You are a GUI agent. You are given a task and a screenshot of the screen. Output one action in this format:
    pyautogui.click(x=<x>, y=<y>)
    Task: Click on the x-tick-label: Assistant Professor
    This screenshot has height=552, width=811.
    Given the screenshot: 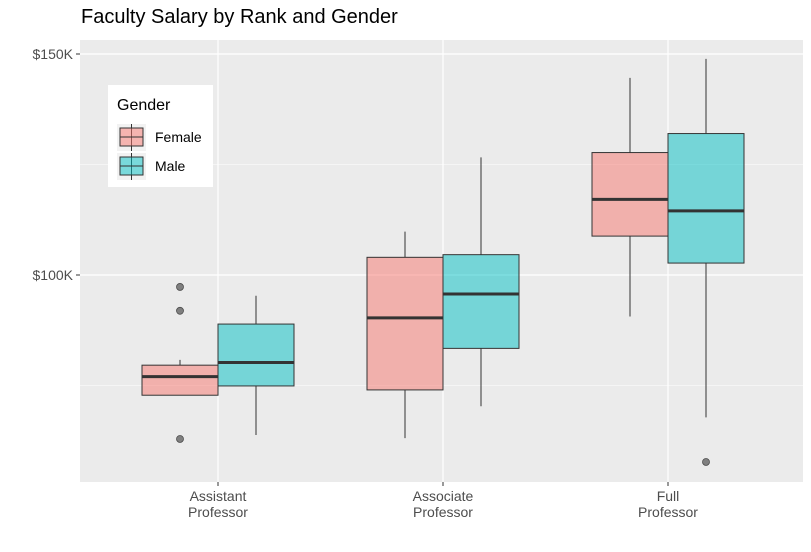 What is the action you would take?
    pyautogui.click(x=218, y=504)
    